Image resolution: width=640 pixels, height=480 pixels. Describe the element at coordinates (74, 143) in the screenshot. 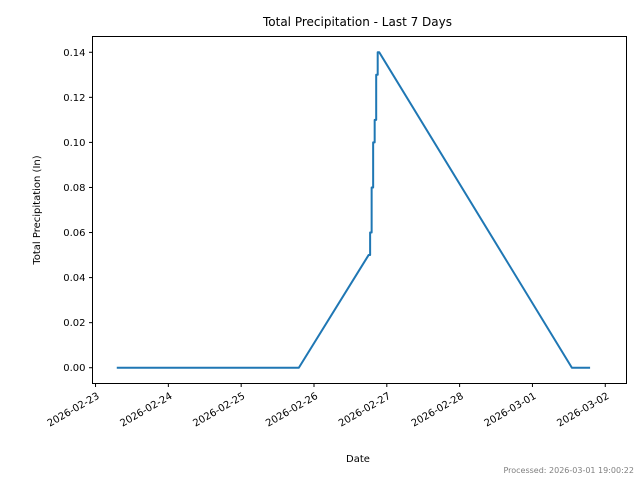

I see `y-tick-label: 0.10` at that location.